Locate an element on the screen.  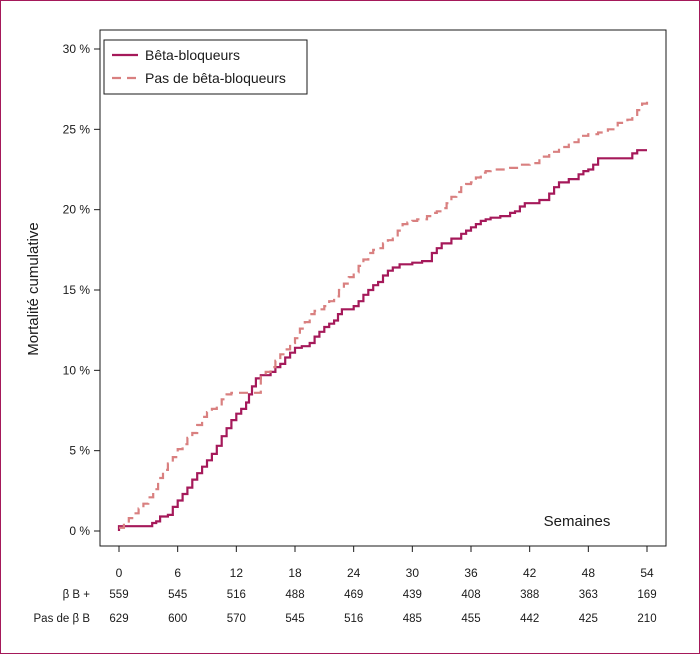
x-tick-label: 42 is located at coordinates (530, 573).